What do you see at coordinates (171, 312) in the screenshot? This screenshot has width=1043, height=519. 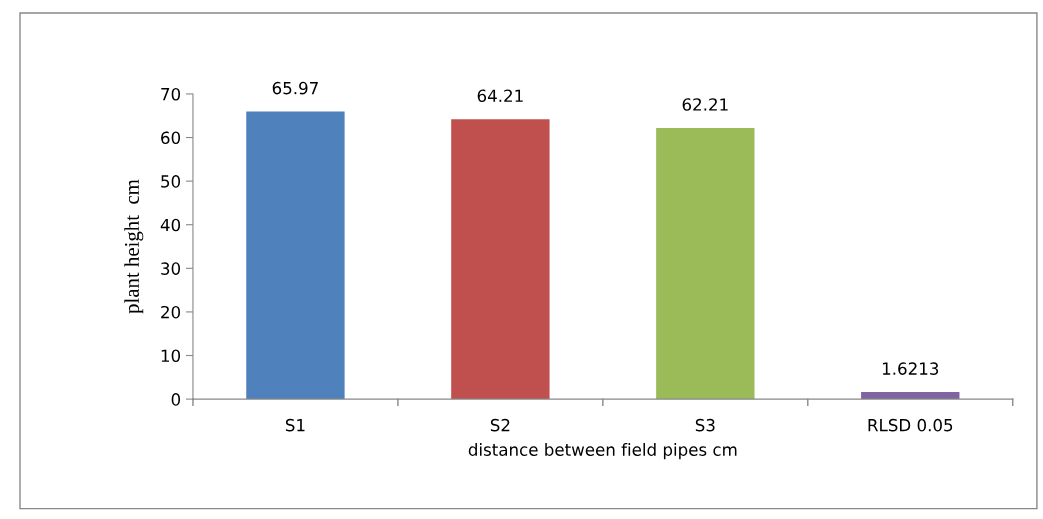 I see `y-tick-label: 20` at bounding box center [171, 312].